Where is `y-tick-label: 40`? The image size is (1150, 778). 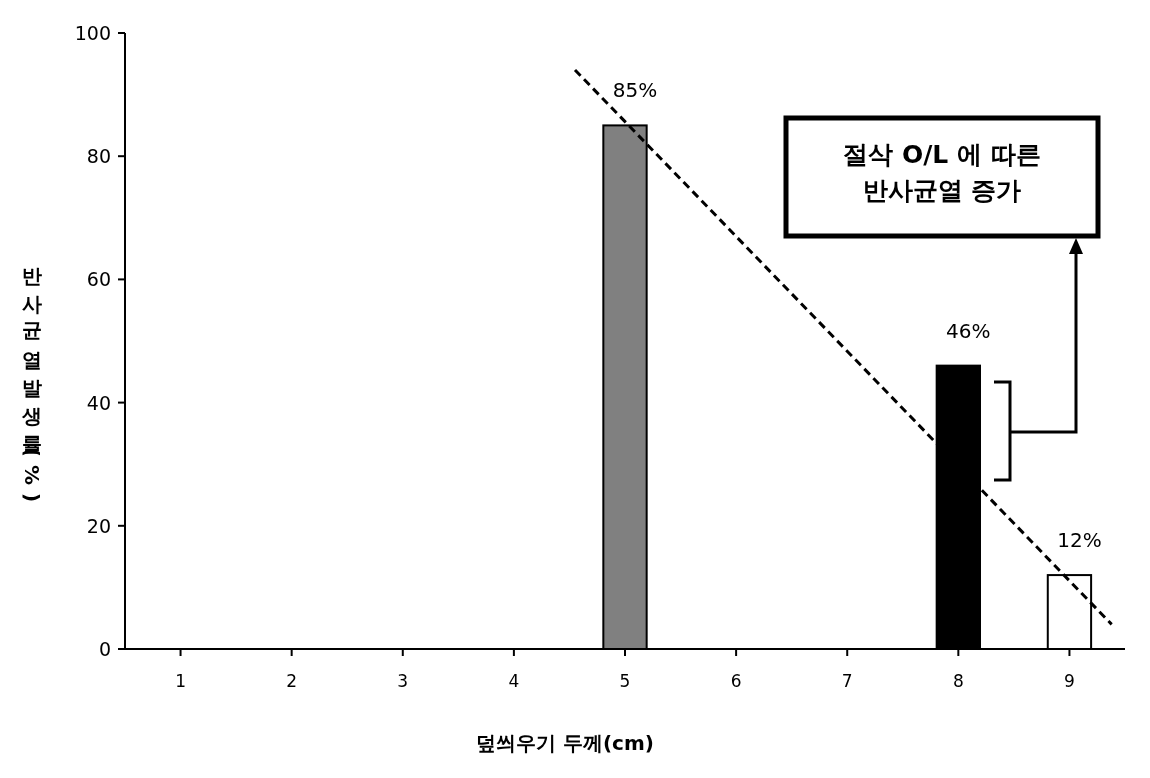
y-tick-label: 40 is located at coordinates (98, 402).